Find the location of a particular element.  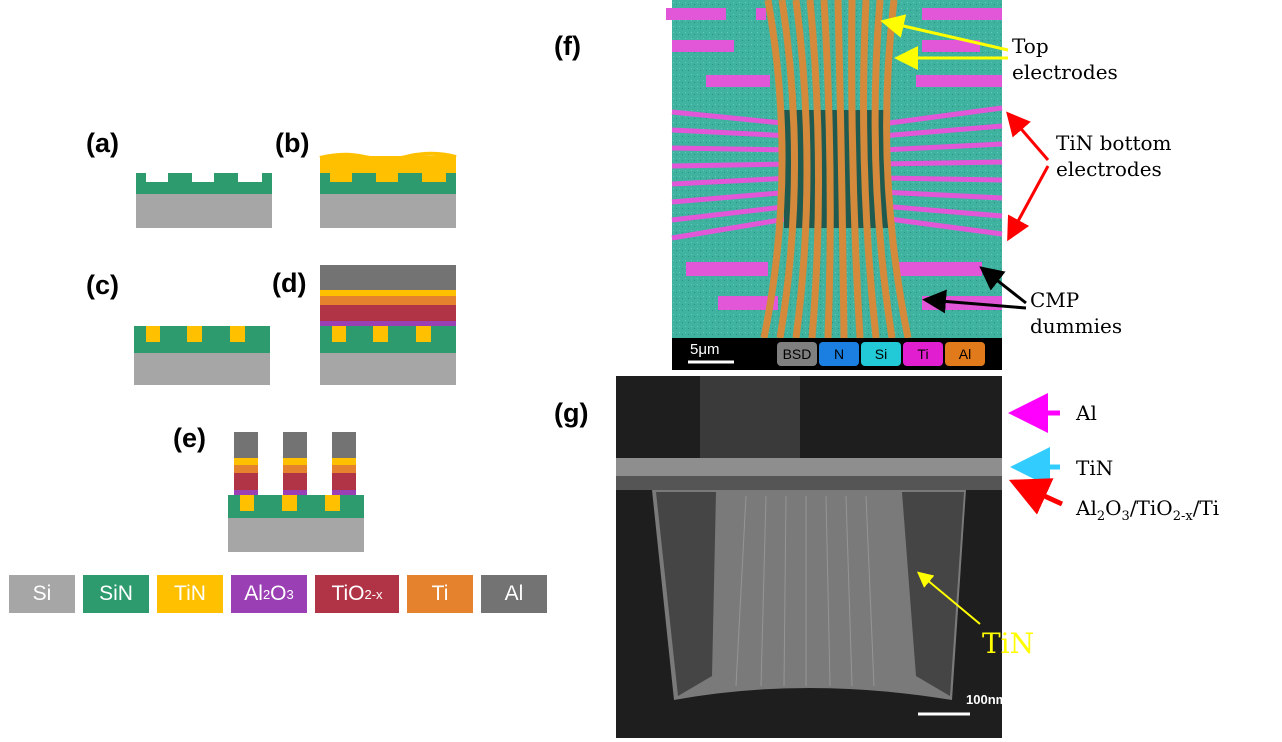

material-legend: Si SiN TiN Al 2 O 3 TiO 2-x Ti Al is located at coordinates (278, 594).